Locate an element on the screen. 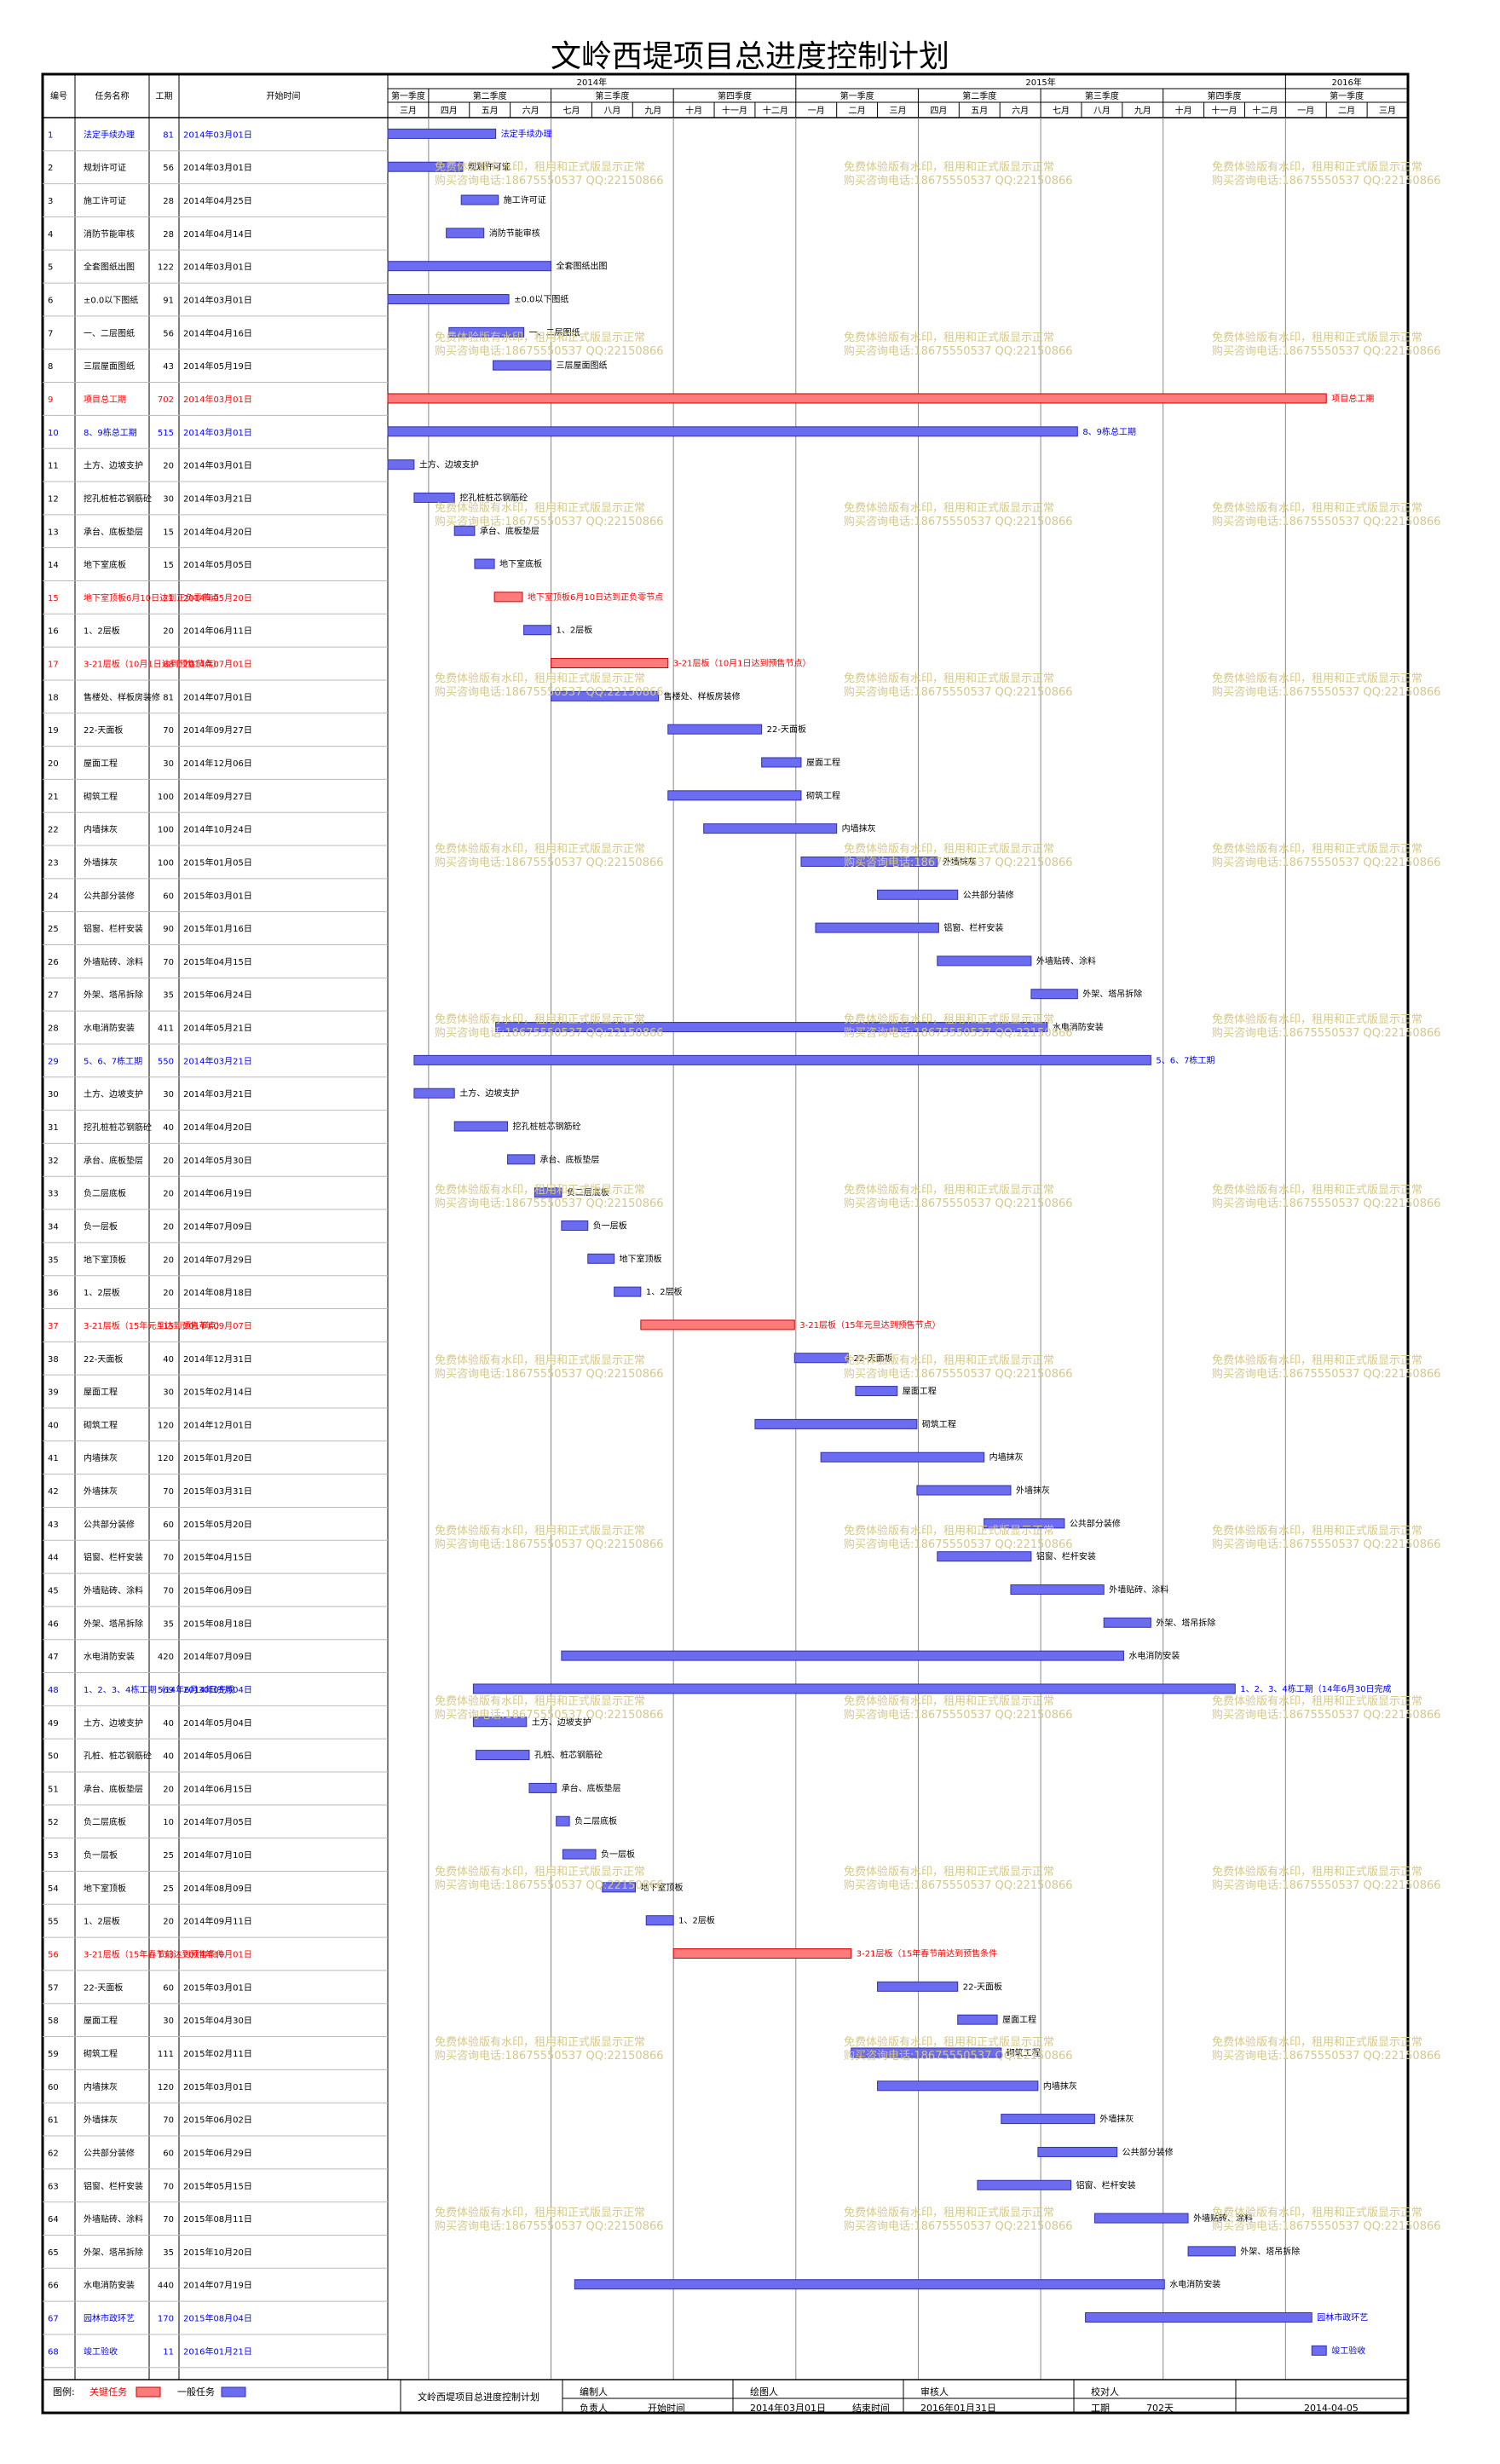 This screenshot has height=2464, width=1500. row-id: 27 is located at coordinates (53, 996).